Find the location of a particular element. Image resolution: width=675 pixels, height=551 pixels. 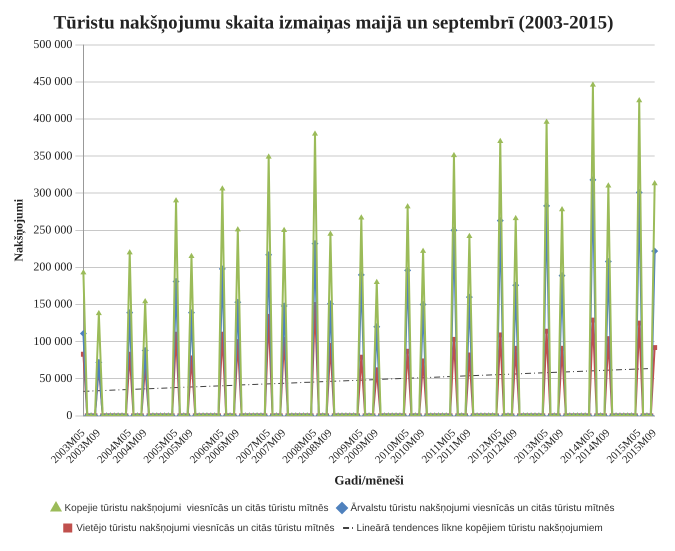

y-tick-label: 300 000 is located at coordinates (52, 192).